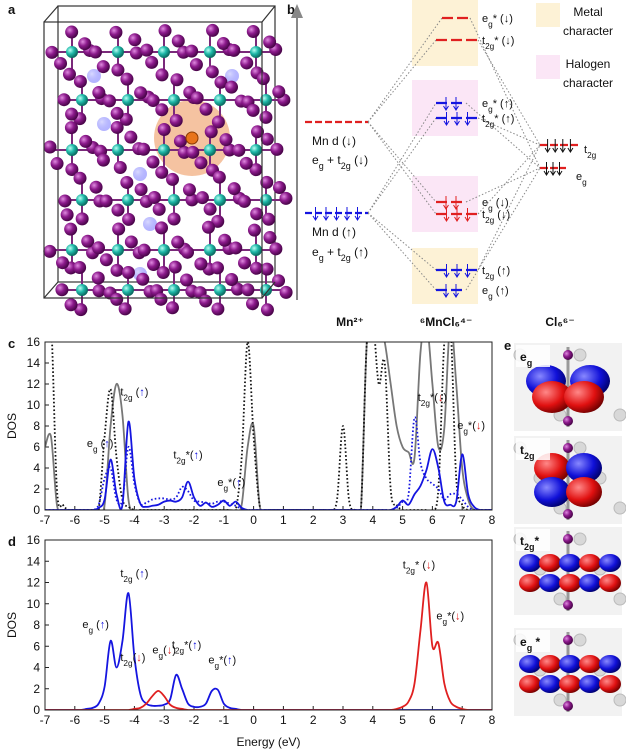 The width and height of the screenshot is (626, 754). Describe the element at coordinates (297, 11) in the screenshot. I see `energy-arrow` at that location.